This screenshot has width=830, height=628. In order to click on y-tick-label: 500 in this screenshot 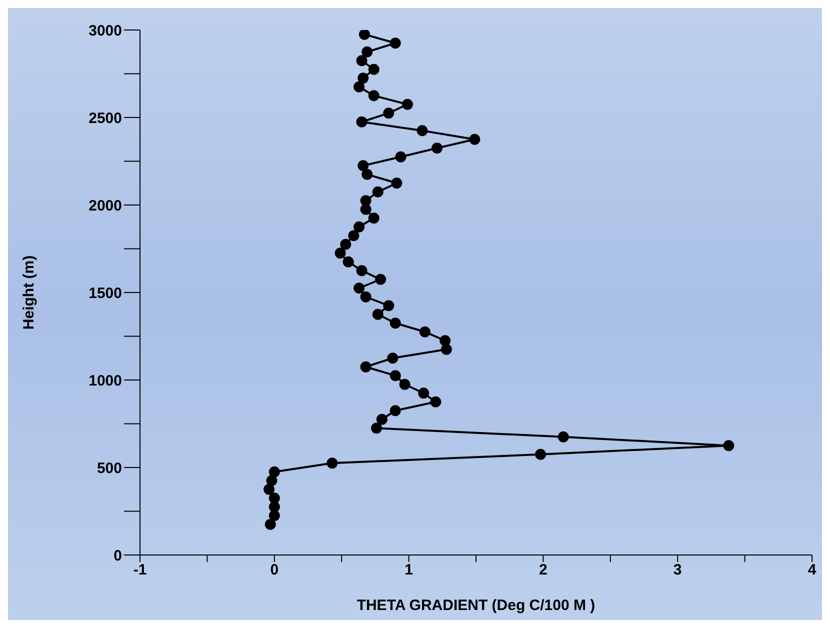, I will do `click(109, 468)`.